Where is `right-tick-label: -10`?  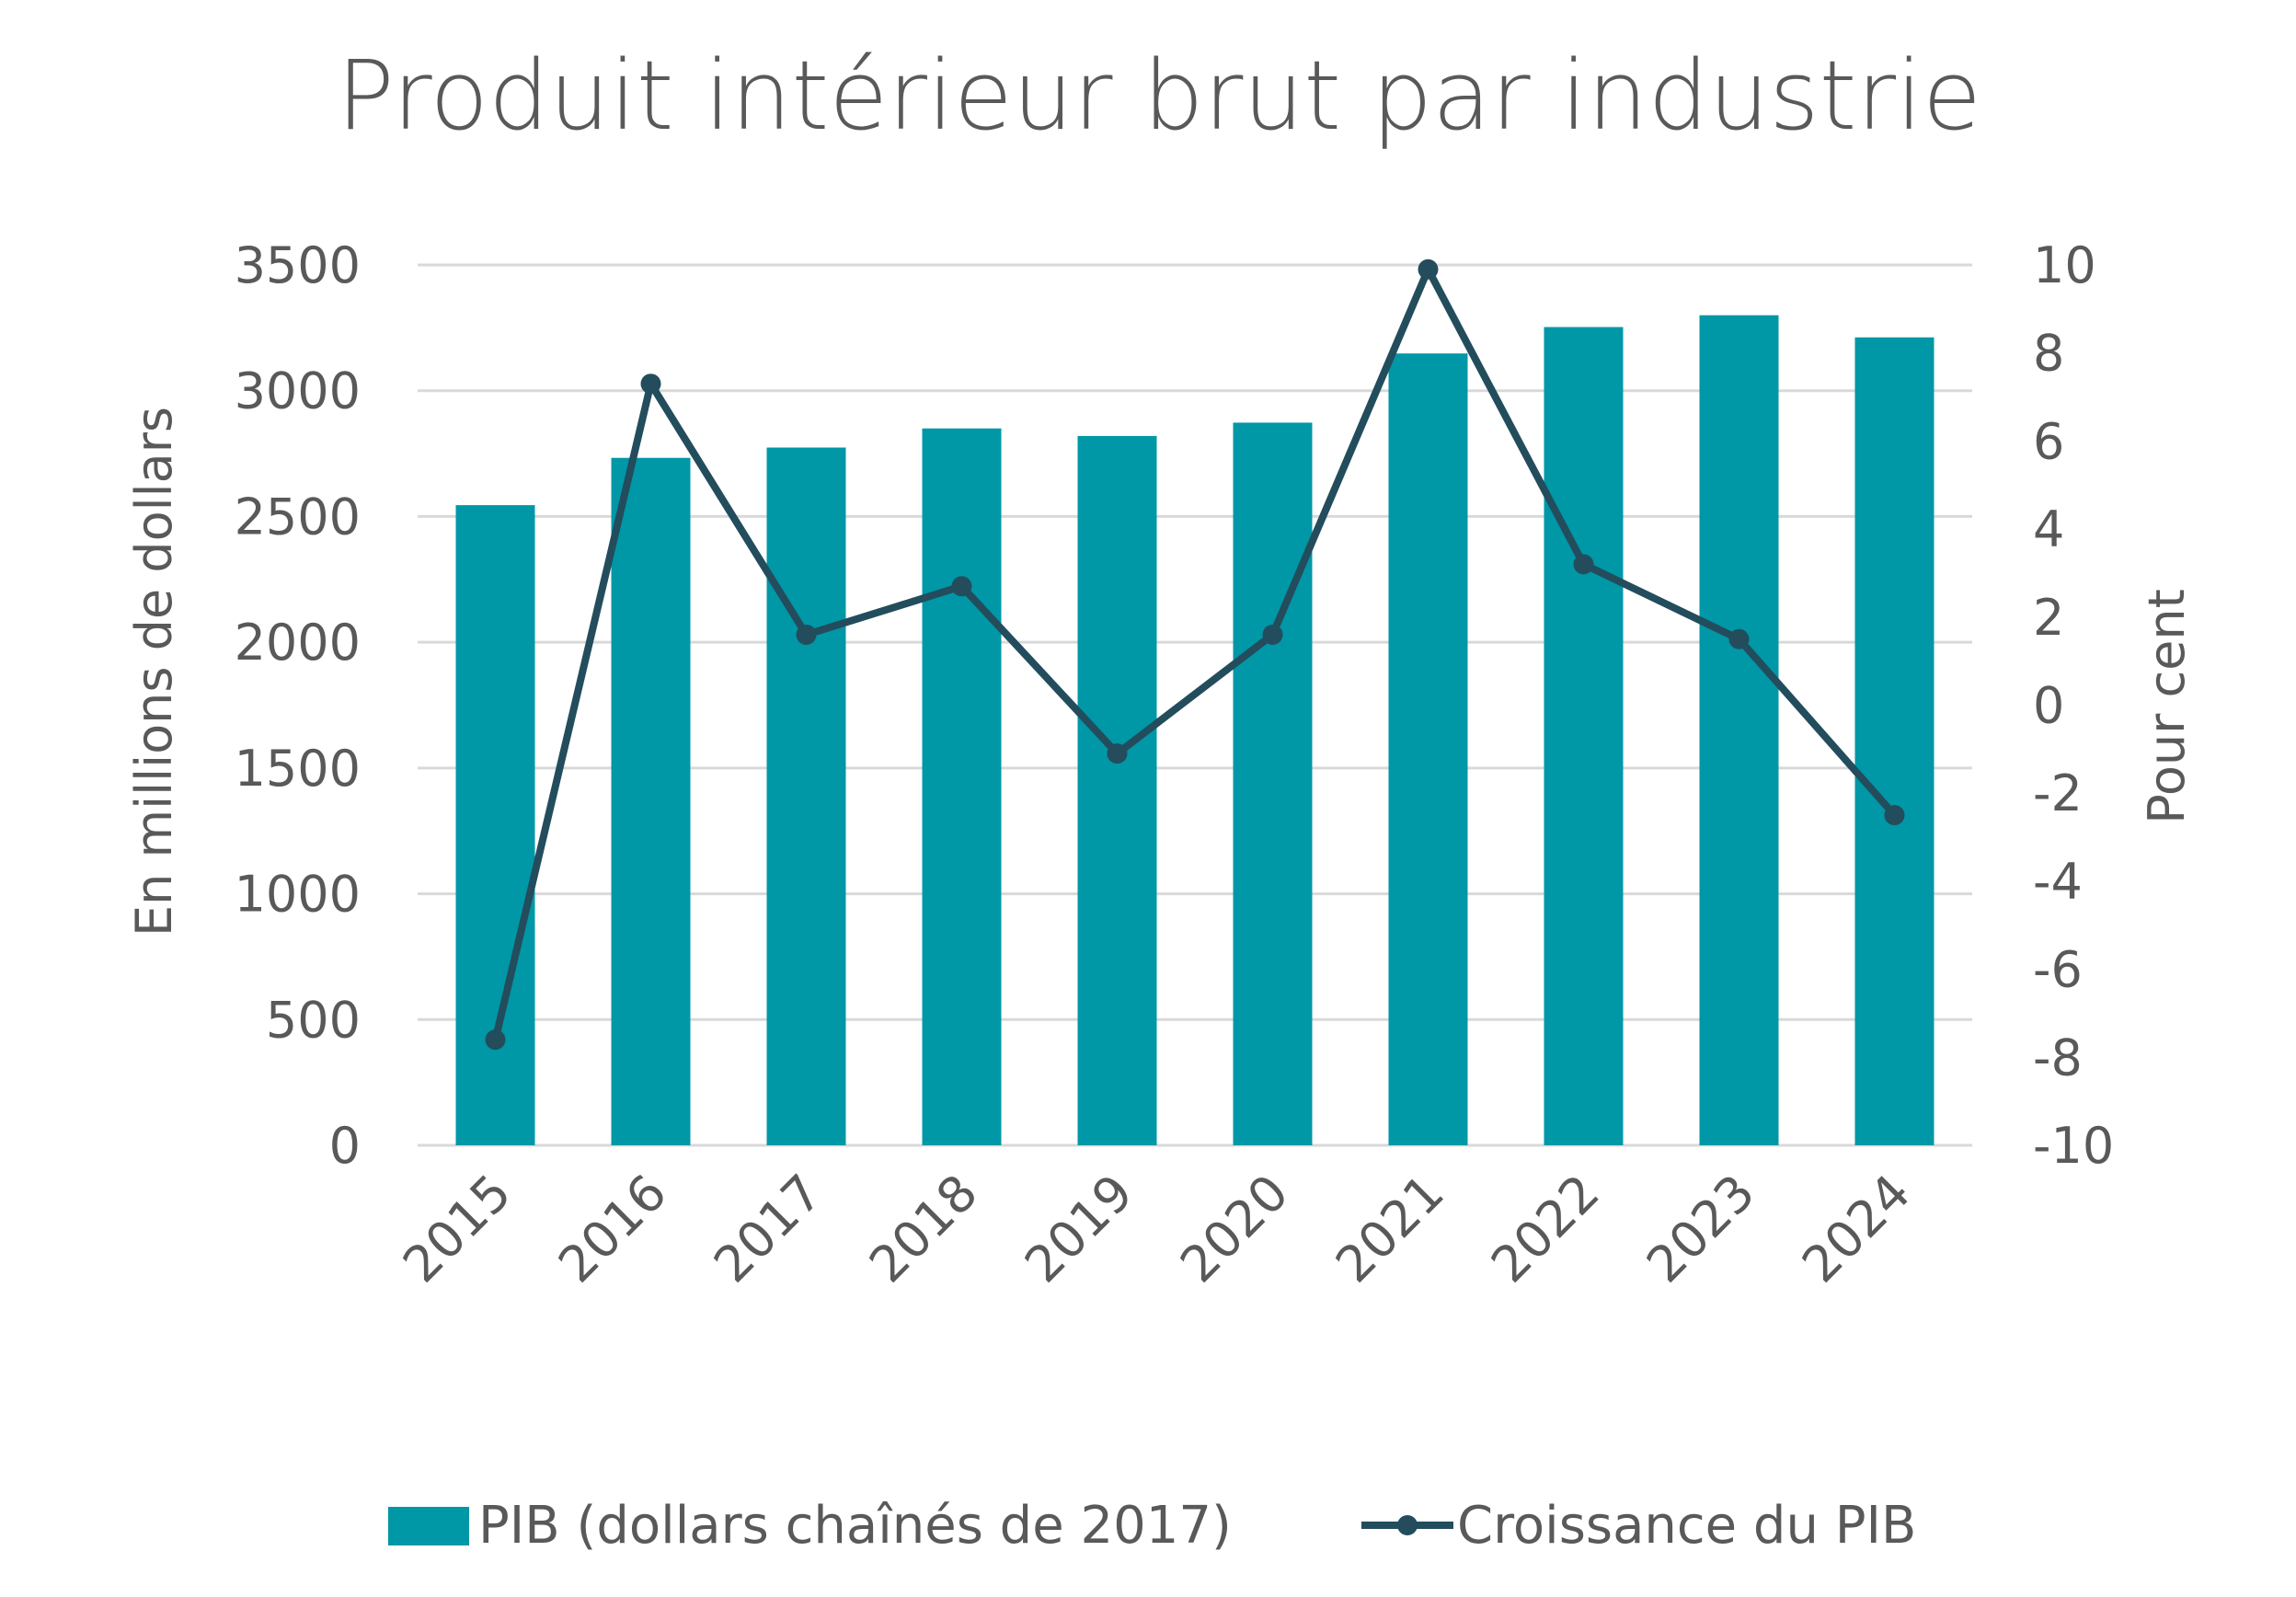 right-tick-label: -10 is located at coordinates (2073, 1146).